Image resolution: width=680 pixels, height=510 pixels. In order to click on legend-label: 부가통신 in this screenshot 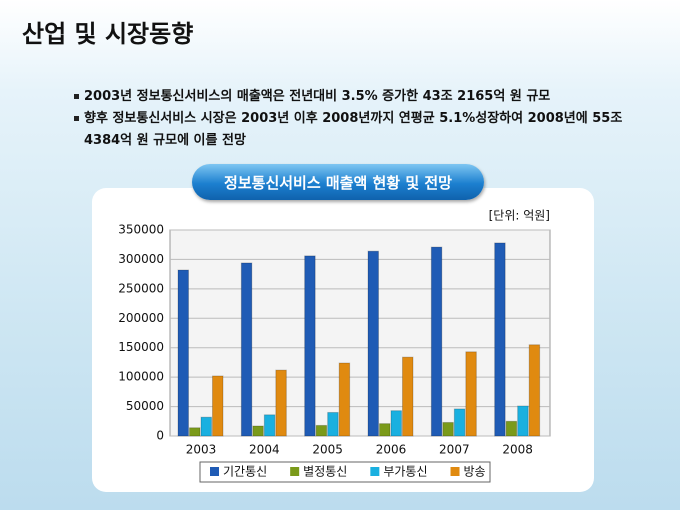, I will do `click(405, 472)`.